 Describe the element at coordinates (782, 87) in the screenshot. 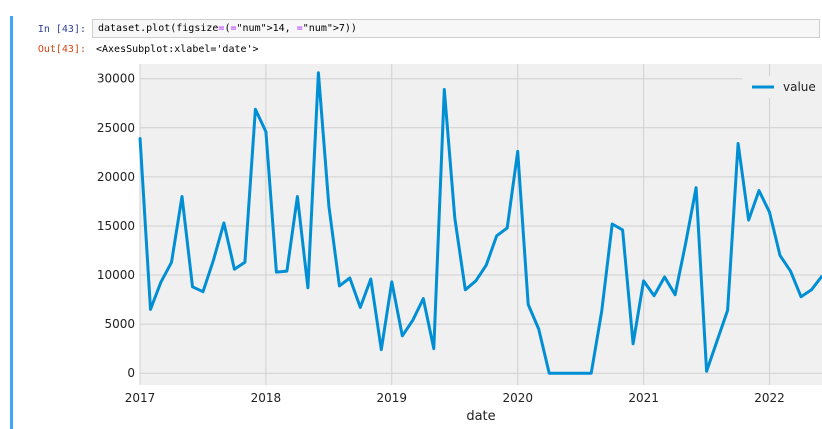

I see `legend-box` at that location.